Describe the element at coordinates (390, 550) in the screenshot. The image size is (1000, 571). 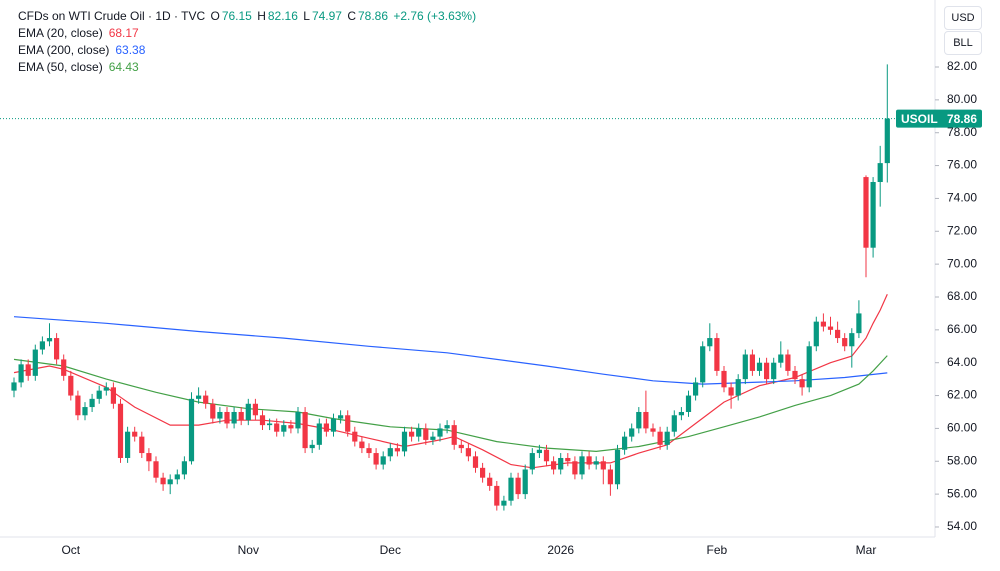
I see `x-tick-label: Dec` at that location.